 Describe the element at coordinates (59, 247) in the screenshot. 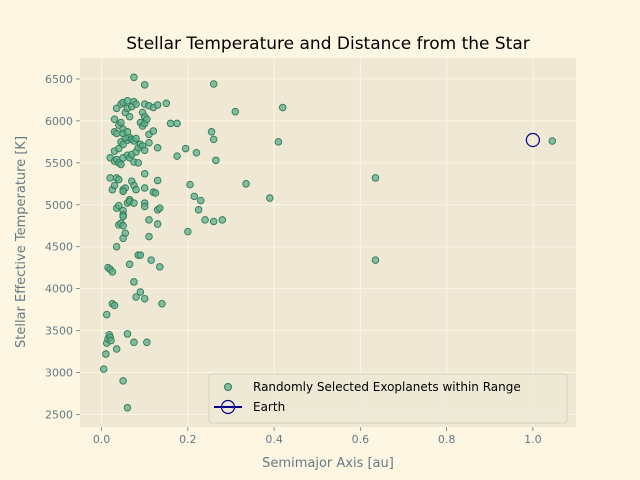

I see `y-tick-label: 4500` at that location.